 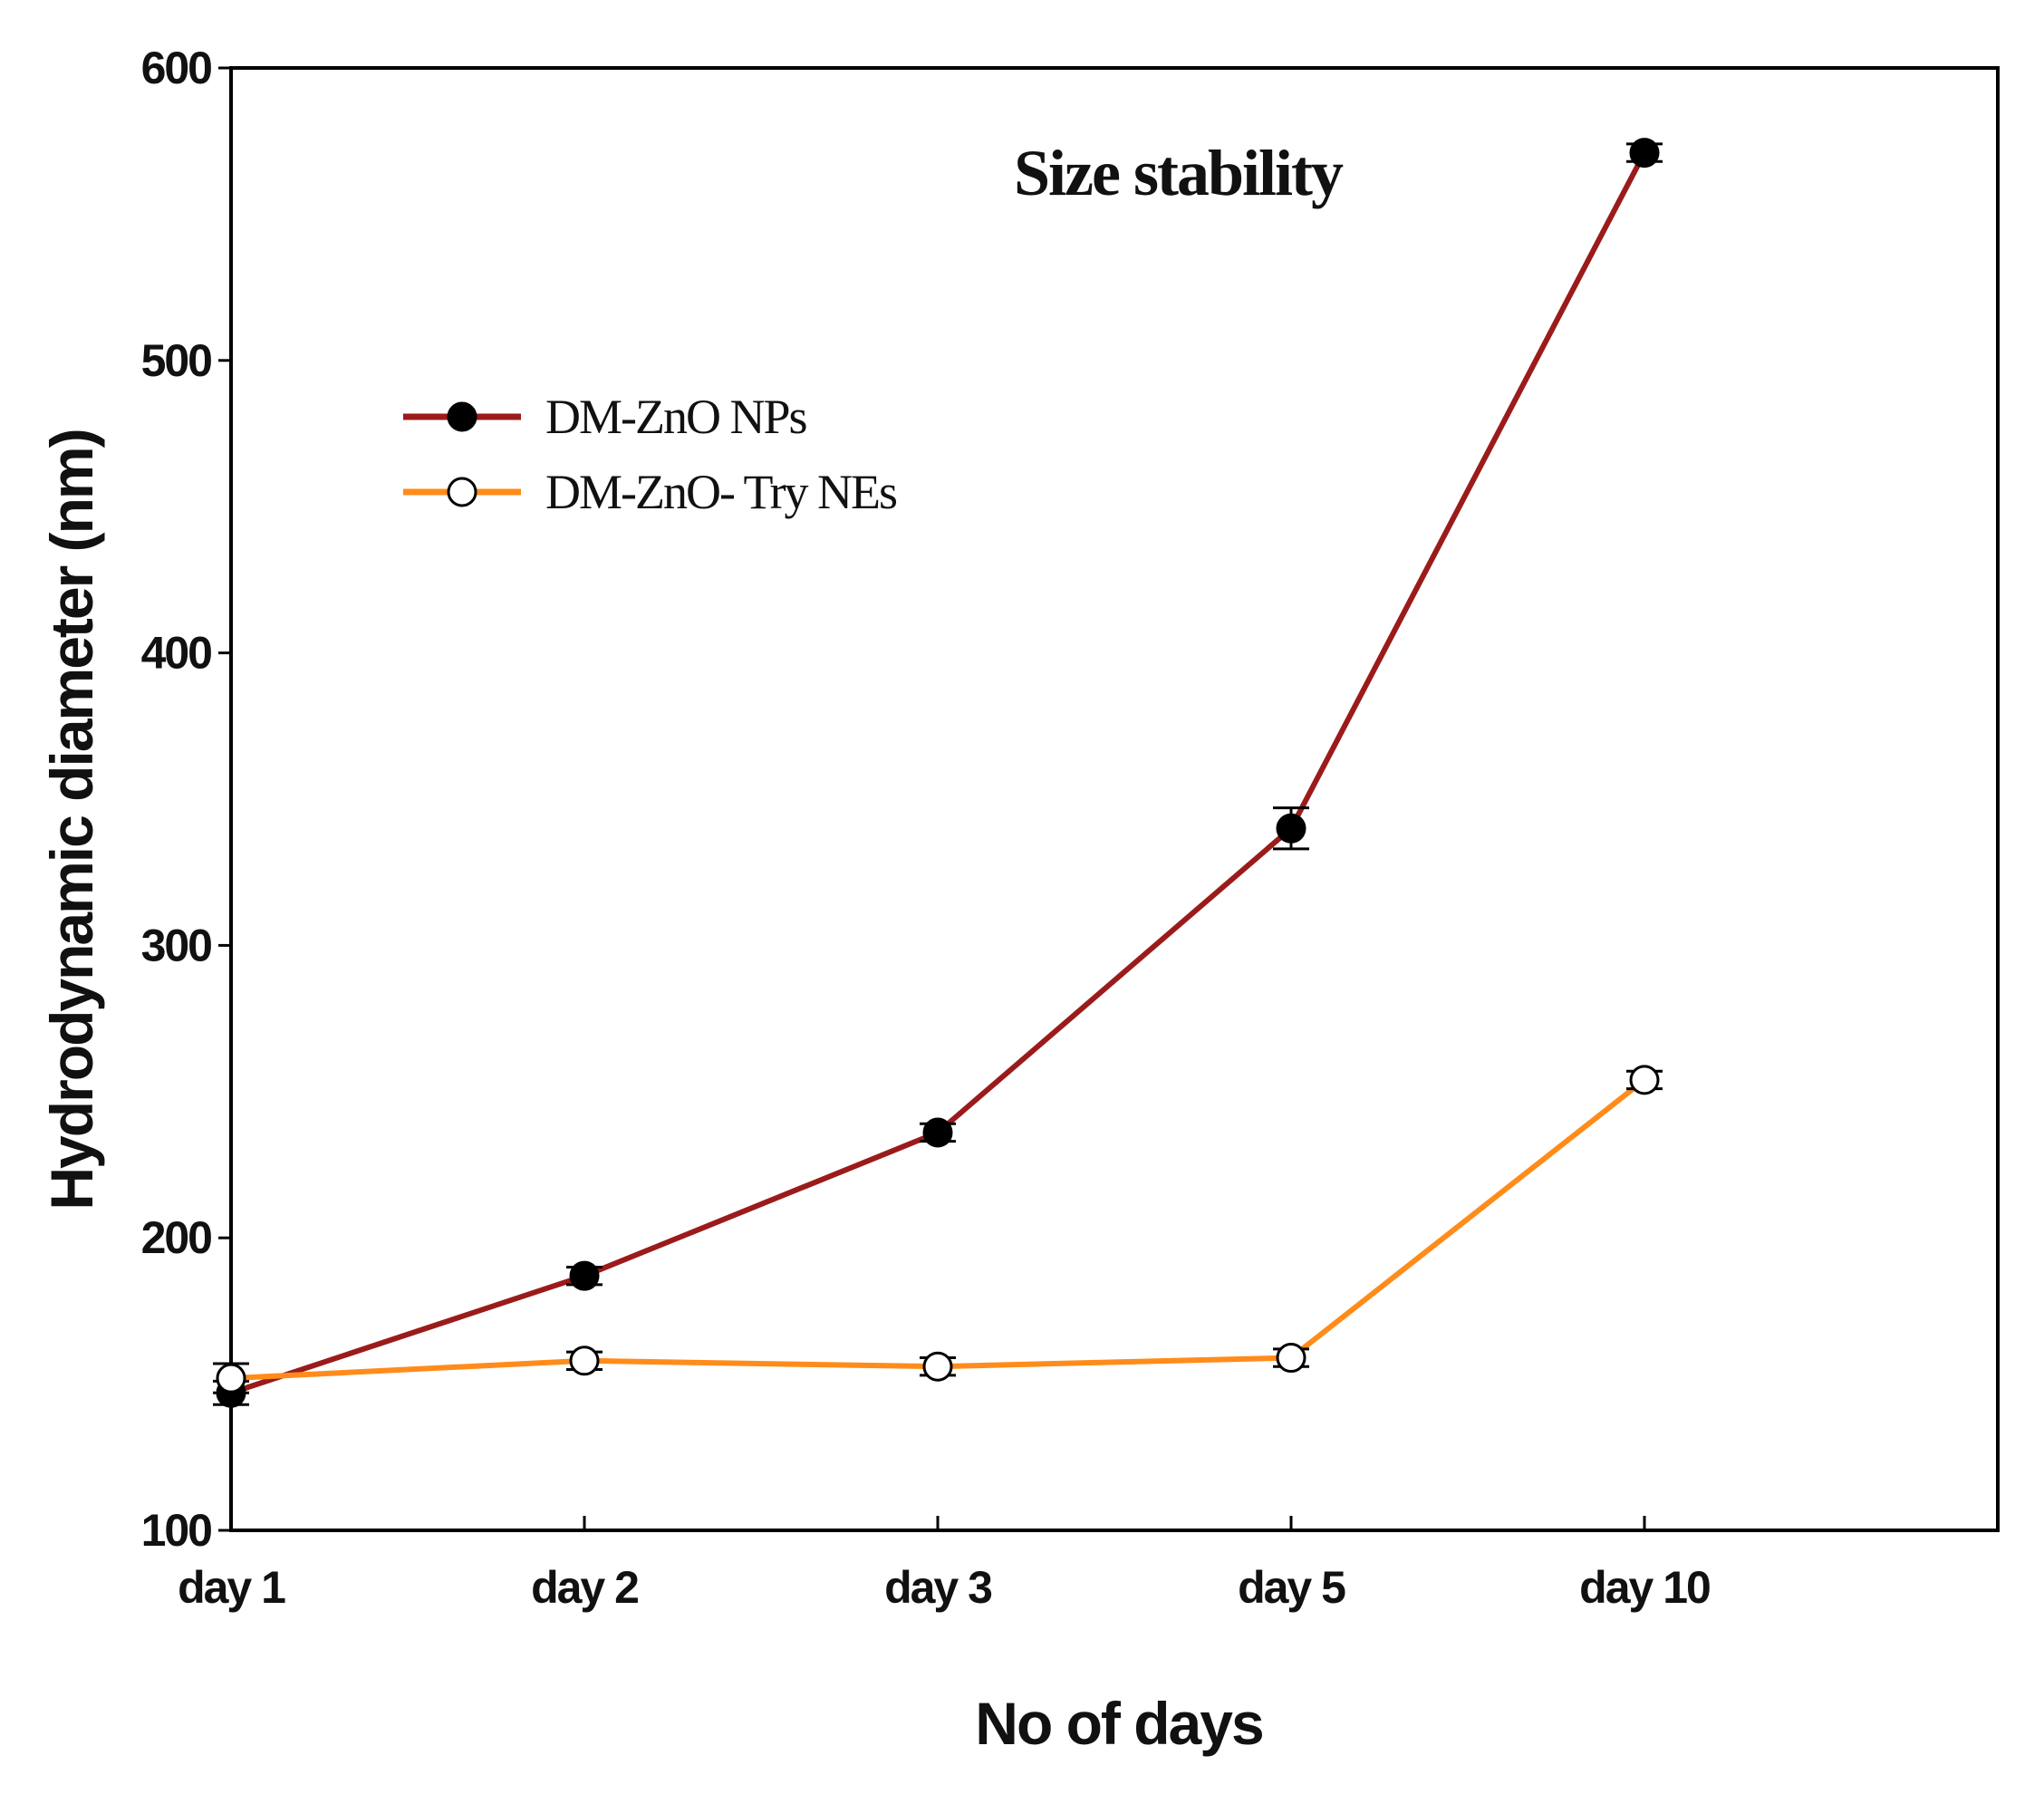 I want to click on legend: DM-ZnO NPs DM-ZnO- Try NEs, so click(x=651, y=454).